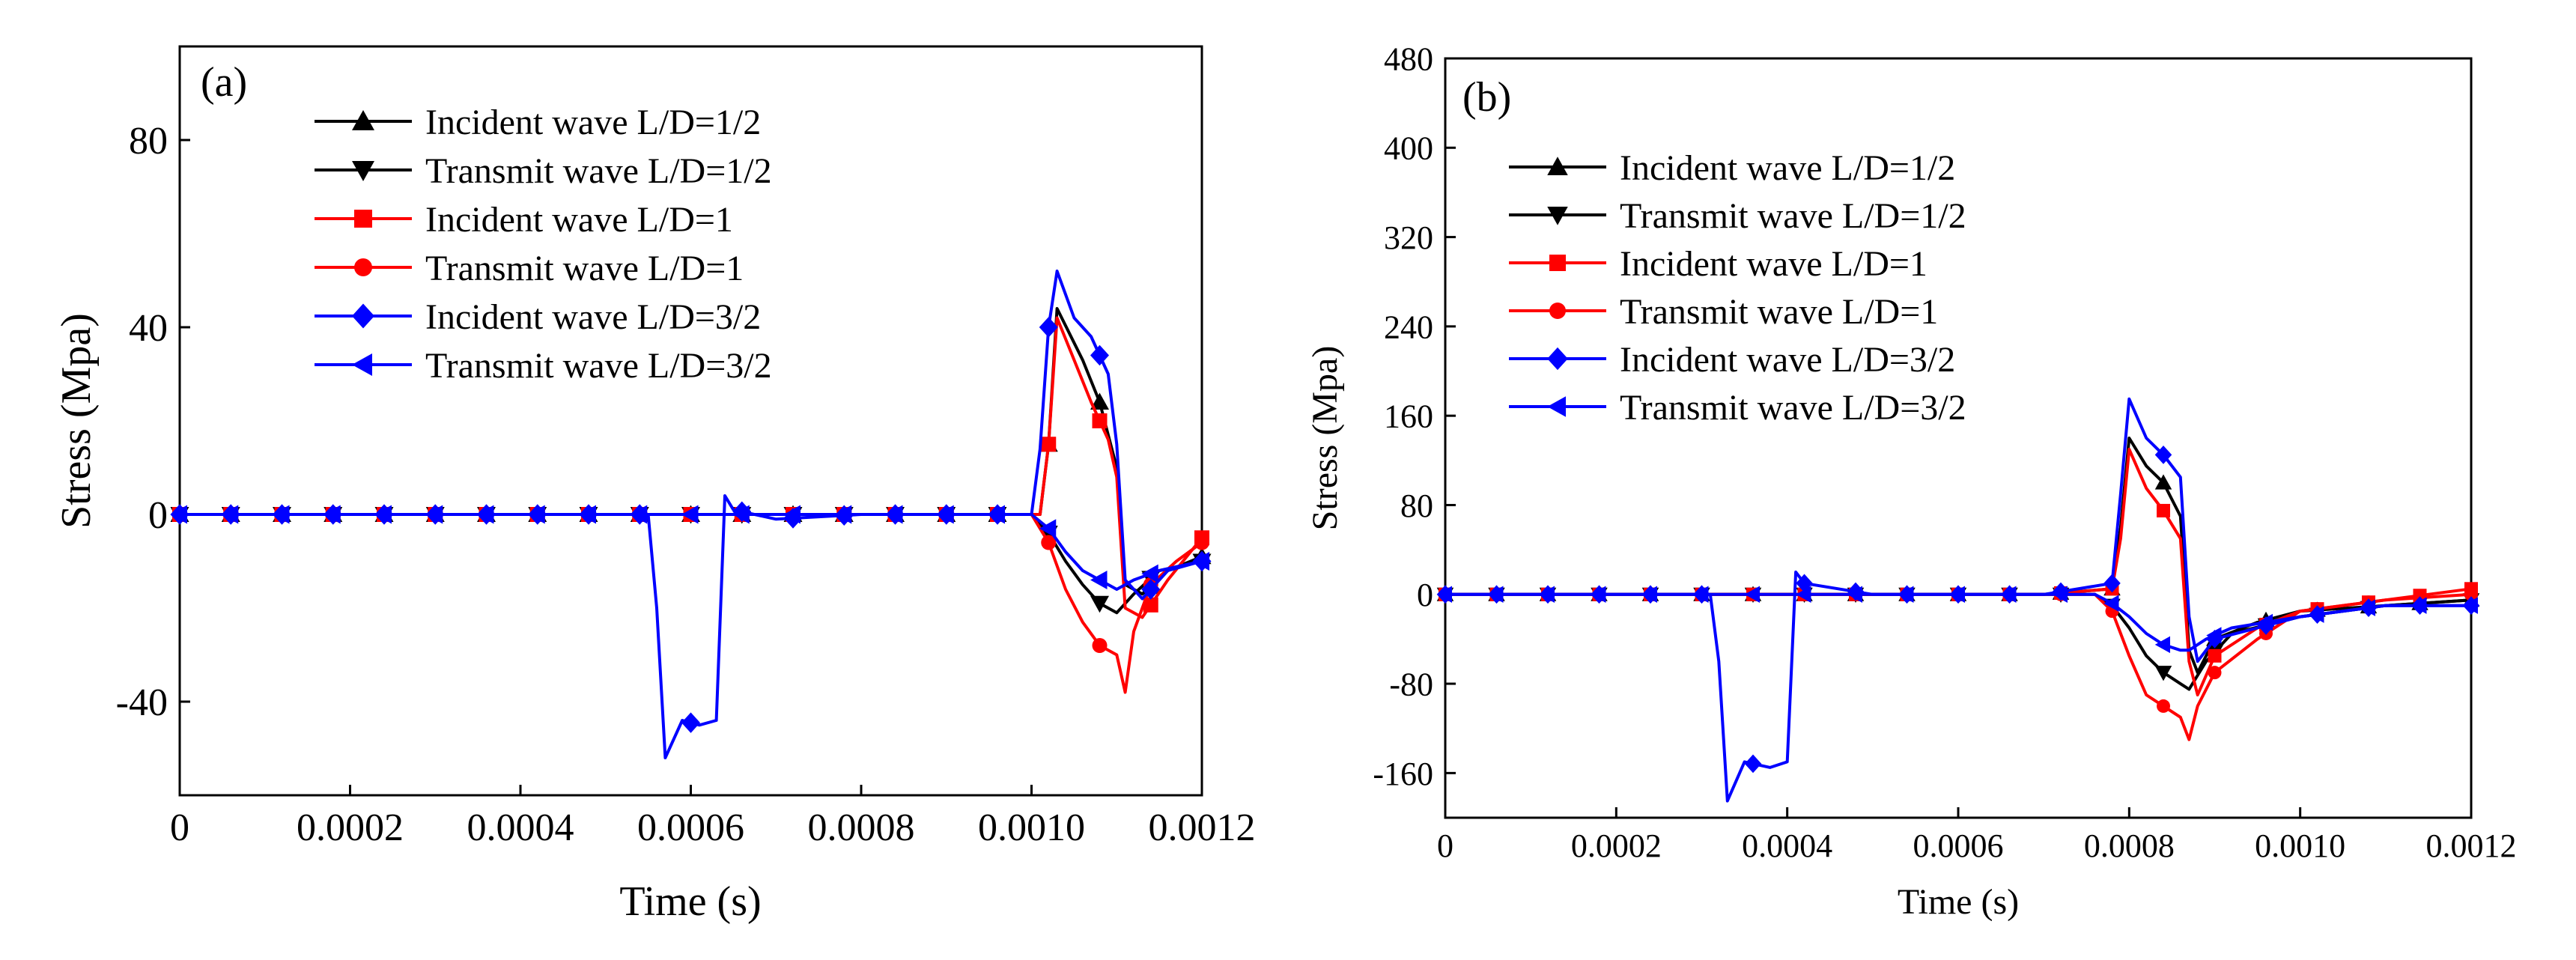  I want to click on legend-item: Incident wave L/D=3/2, so click(538, 317).